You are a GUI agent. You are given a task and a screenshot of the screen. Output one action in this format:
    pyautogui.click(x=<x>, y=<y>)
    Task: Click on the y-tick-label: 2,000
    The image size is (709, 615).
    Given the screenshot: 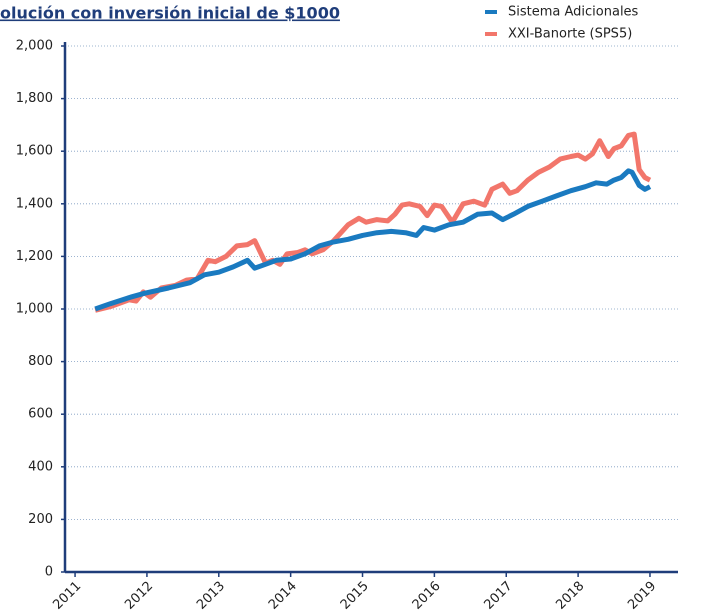 What is the action you would take?
    pyautogui.click(x=34, y=46)
    